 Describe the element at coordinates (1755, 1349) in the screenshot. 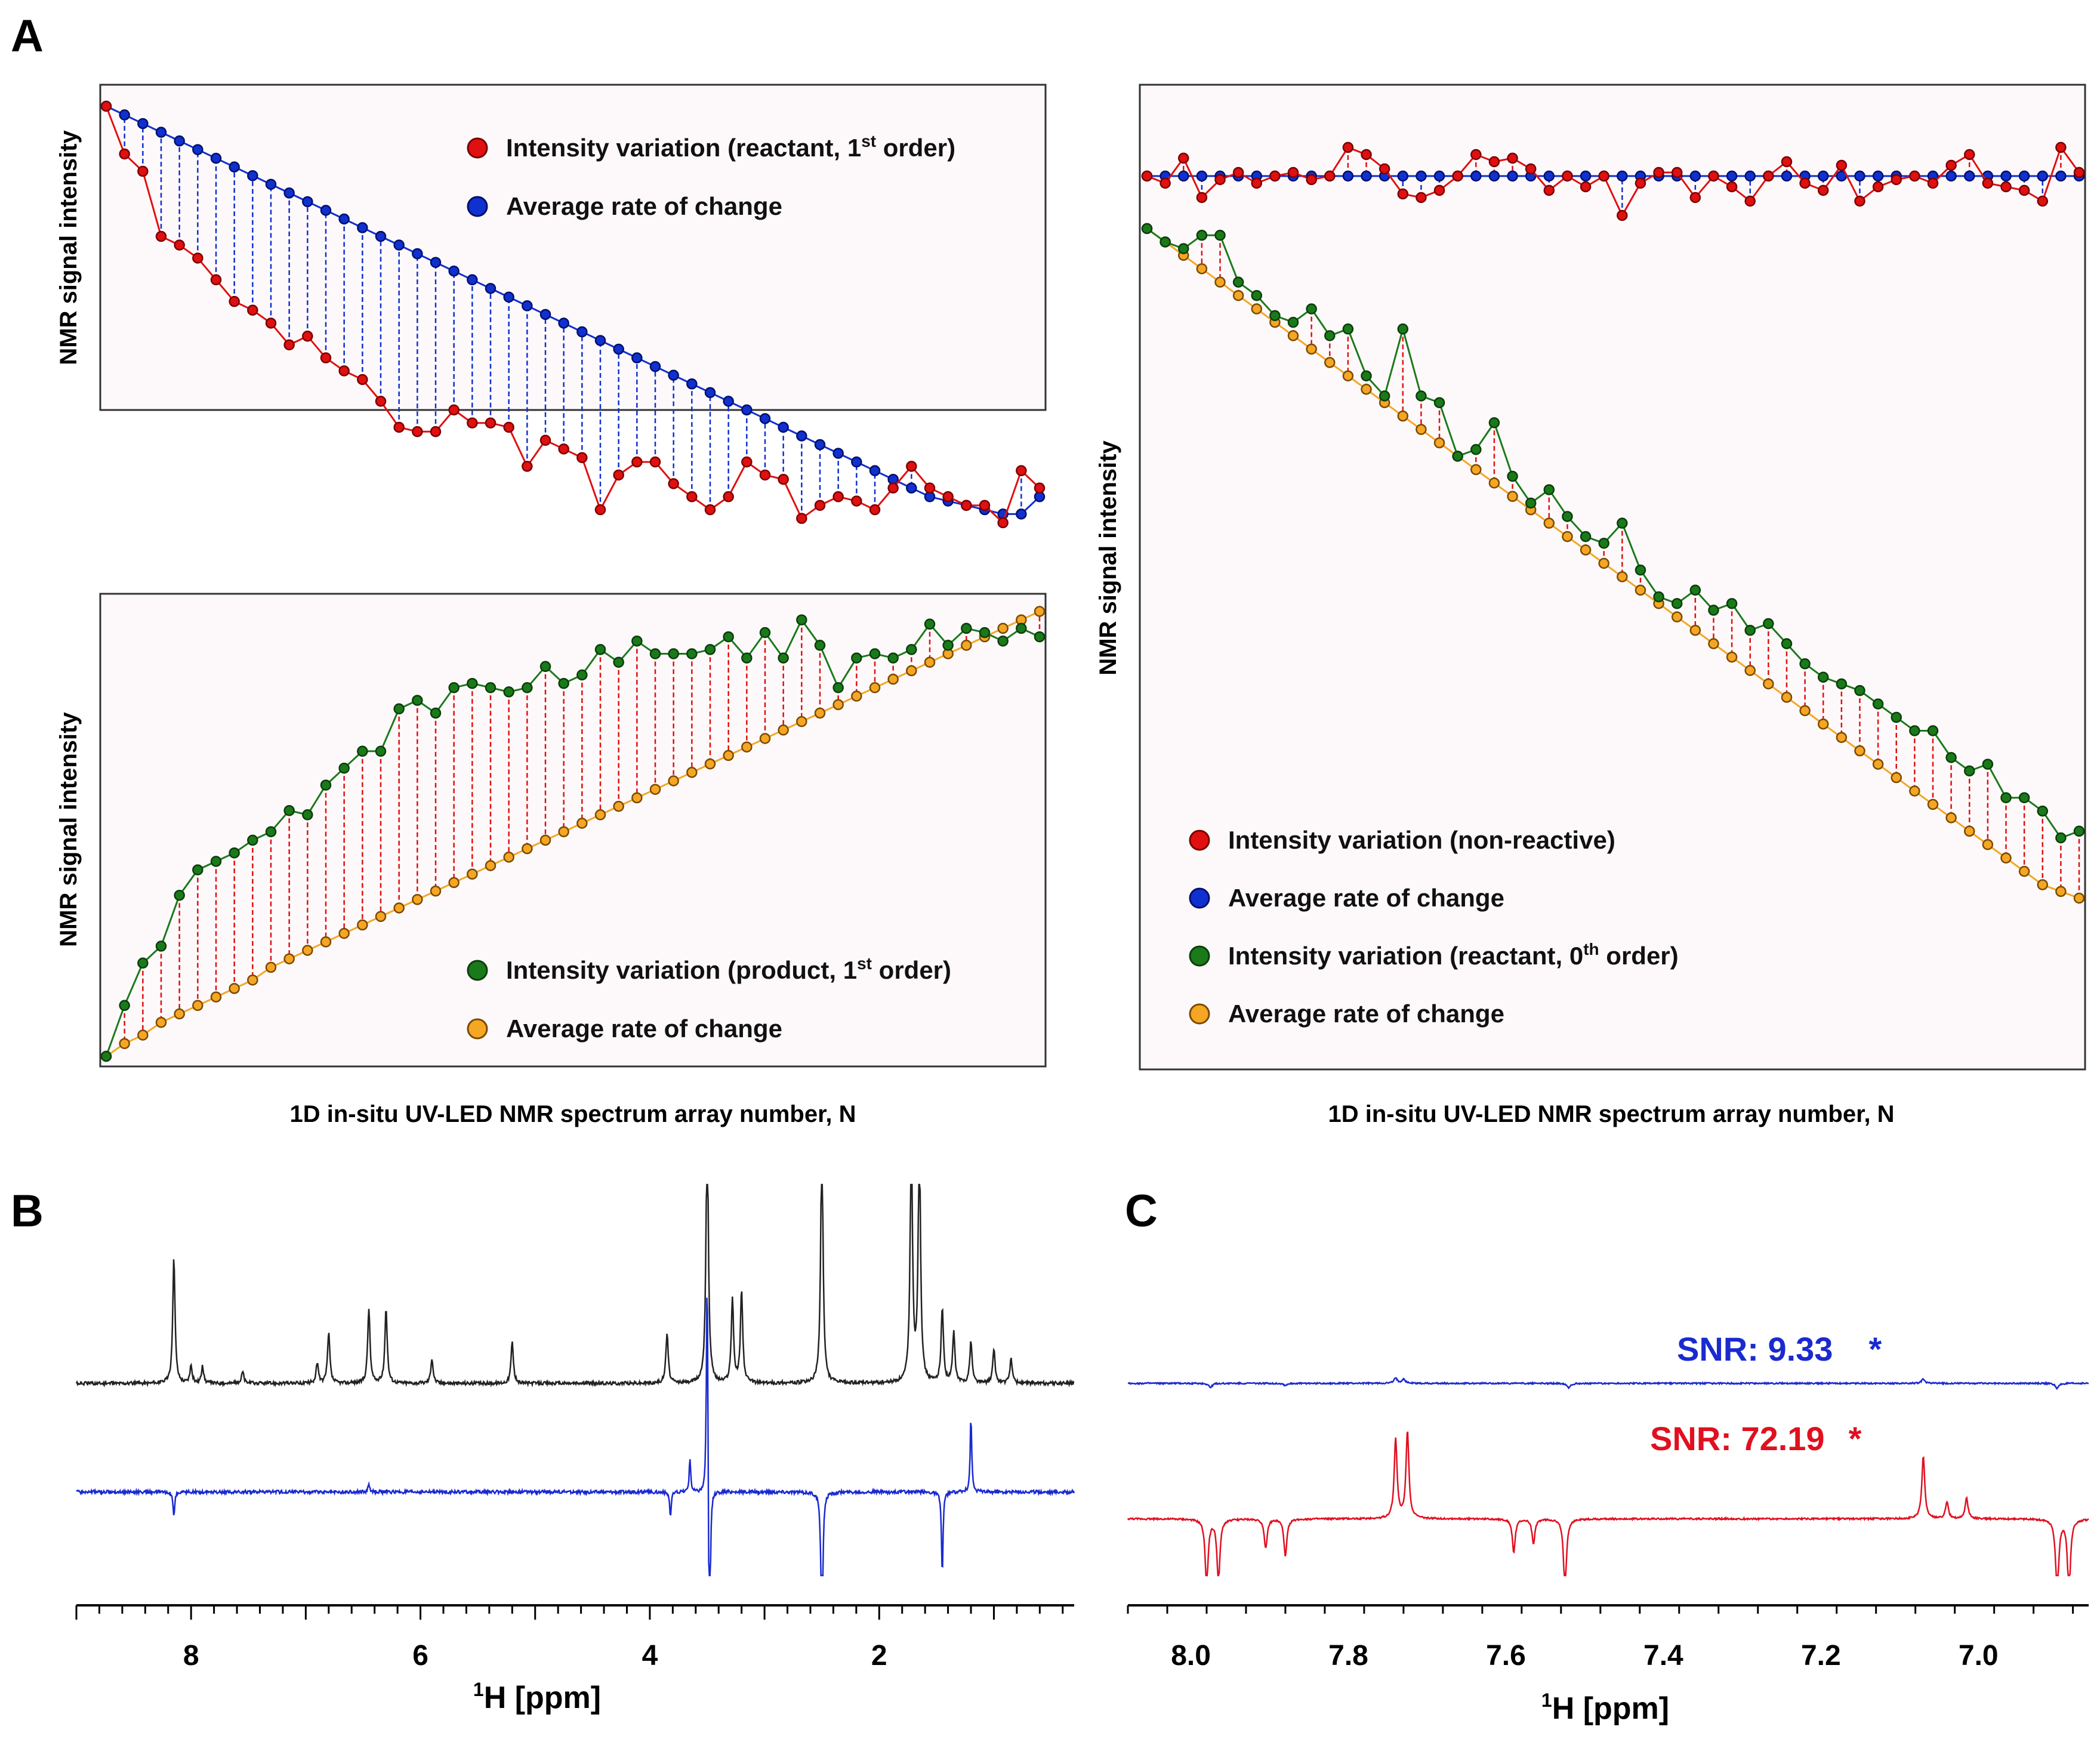

I see `snr-blue-text: SNR: 9.33` at that location.